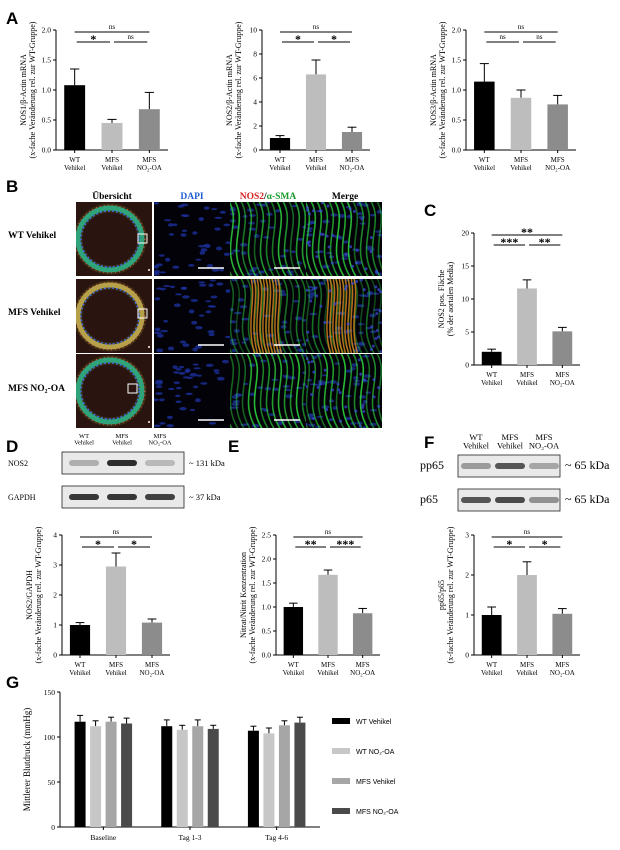  What do you see at coordinates (255, 102) in the screenshot?
I see `y-tick-label: 4` at bounding box center [255, 102].